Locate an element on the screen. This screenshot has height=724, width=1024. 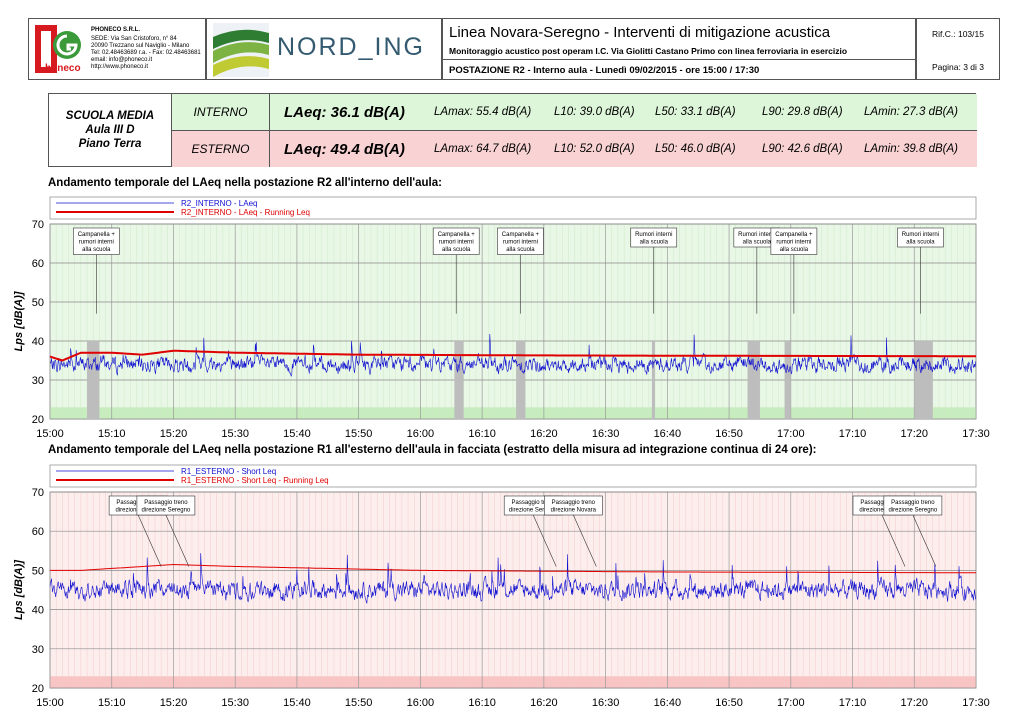
title-divider is located at coordinates (679, 59).